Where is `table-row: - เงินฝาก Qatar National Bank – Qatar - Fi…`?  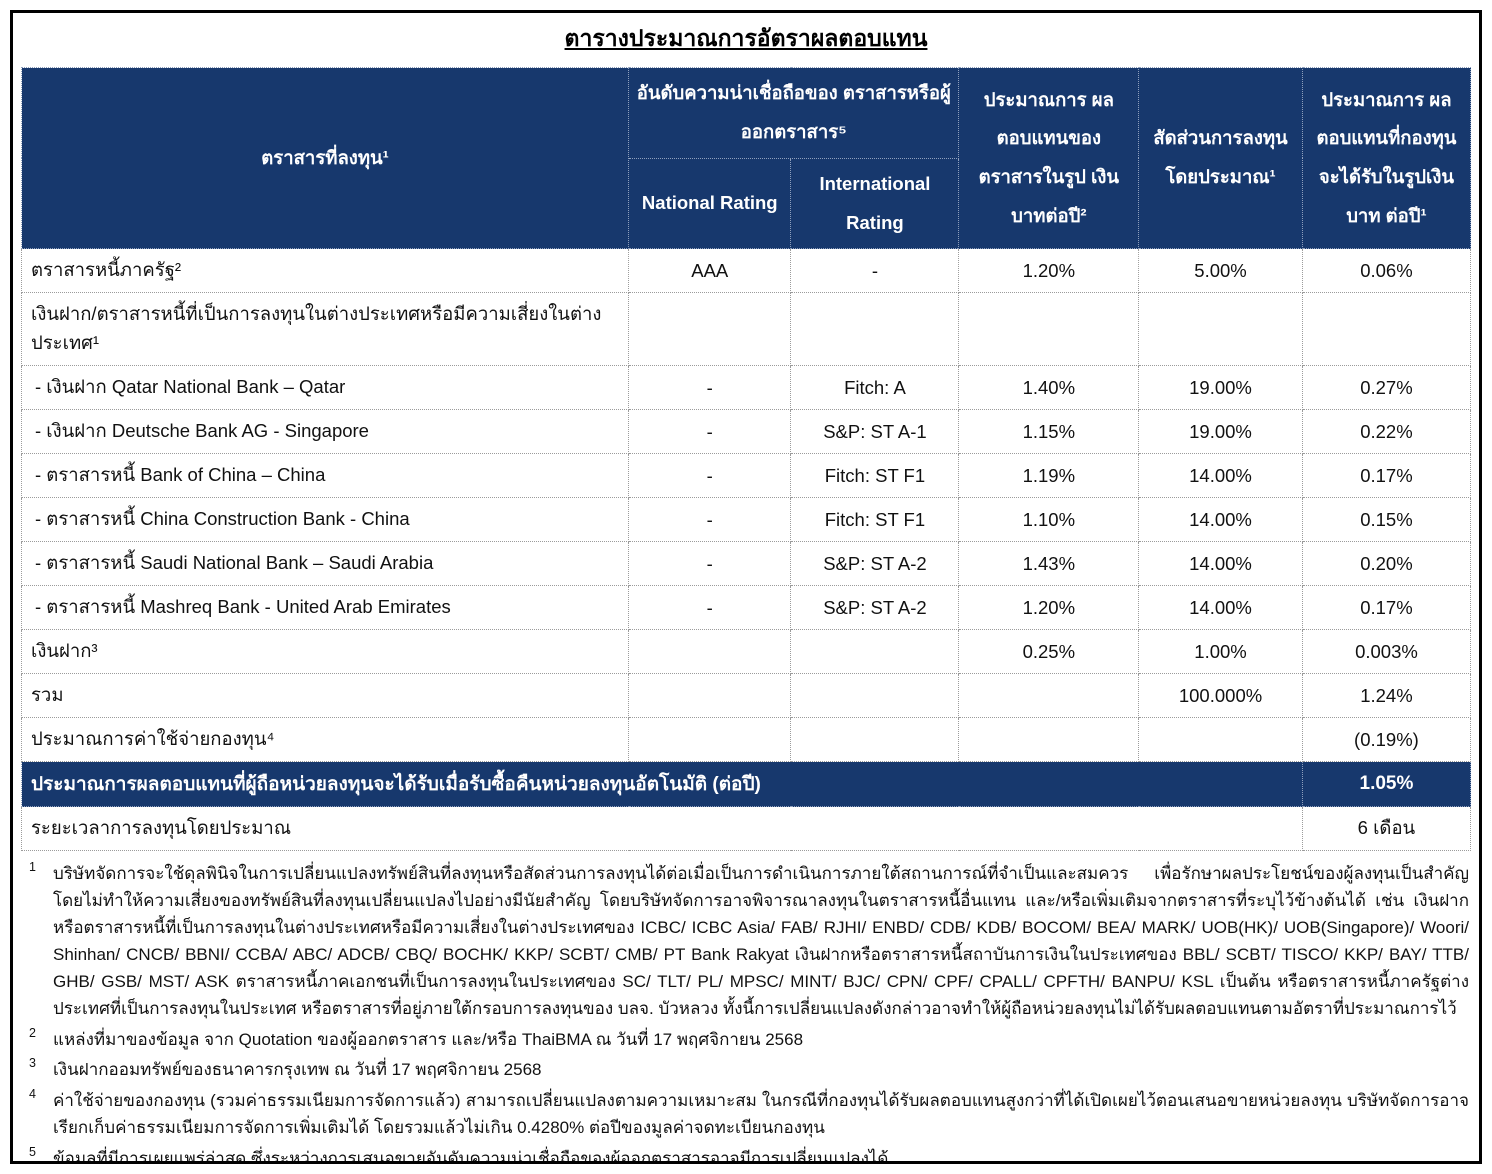 table-row: - เงินฝาก Qatar National Bank – Qatar - Fi… is located at coordinates (746, 388).